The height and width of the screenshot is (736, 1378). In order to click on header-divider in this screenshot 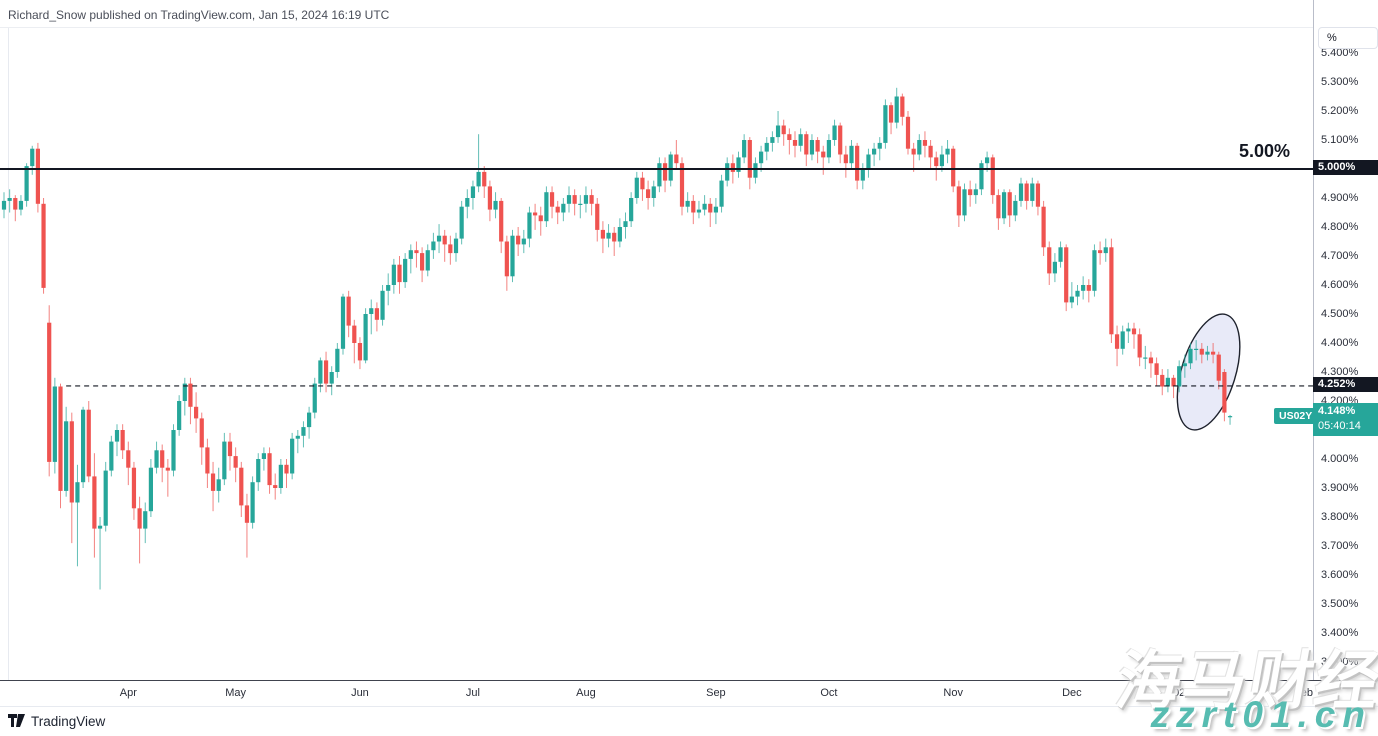, I will do `click(689, 27)`.